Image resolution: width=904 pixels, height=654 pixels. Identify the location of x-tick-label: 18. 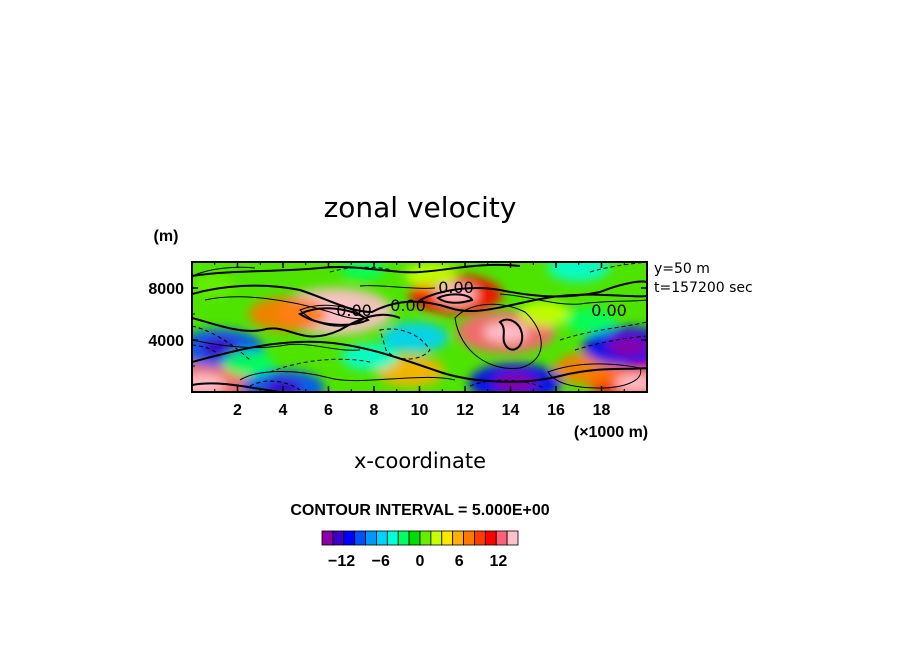
(602, 410).